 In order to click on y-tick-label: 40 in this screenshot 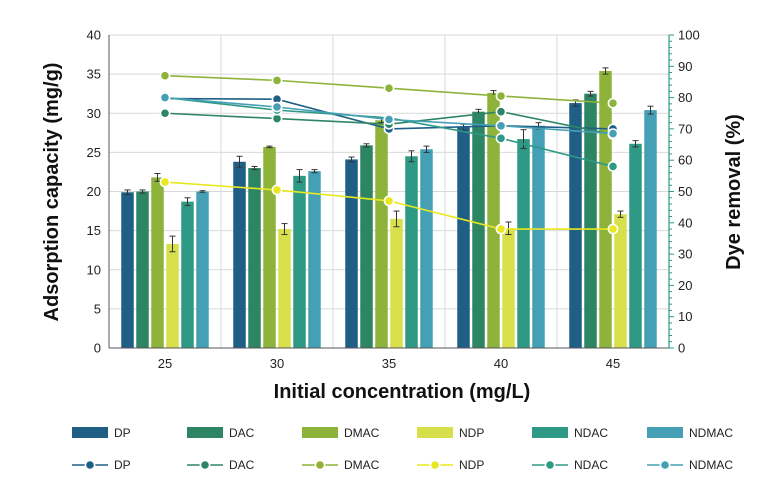, I will do `click(94, 35)`.